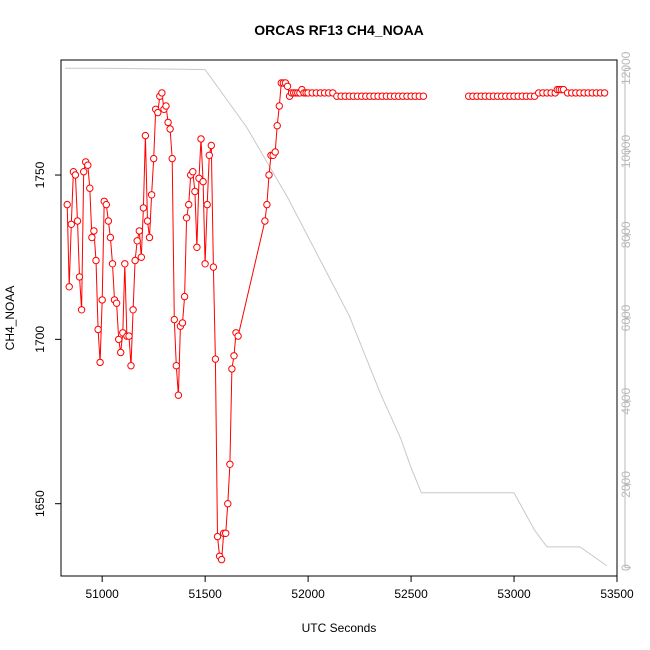 Image resolution: width=650 pixels, height=650 pixels. Describe the element at coordinates (359, 588) in the screenshot. I see `x-axis: 51000 51500 52000 52500 53000 53500` at that location.